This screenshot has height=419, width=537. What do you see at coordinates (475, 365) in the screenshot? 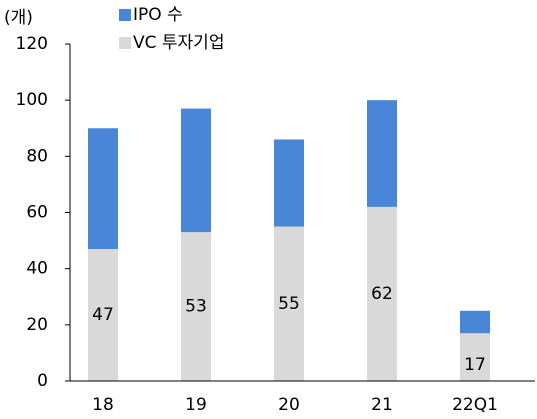
I see `data-label: 17` at bounding box center [475, 365].